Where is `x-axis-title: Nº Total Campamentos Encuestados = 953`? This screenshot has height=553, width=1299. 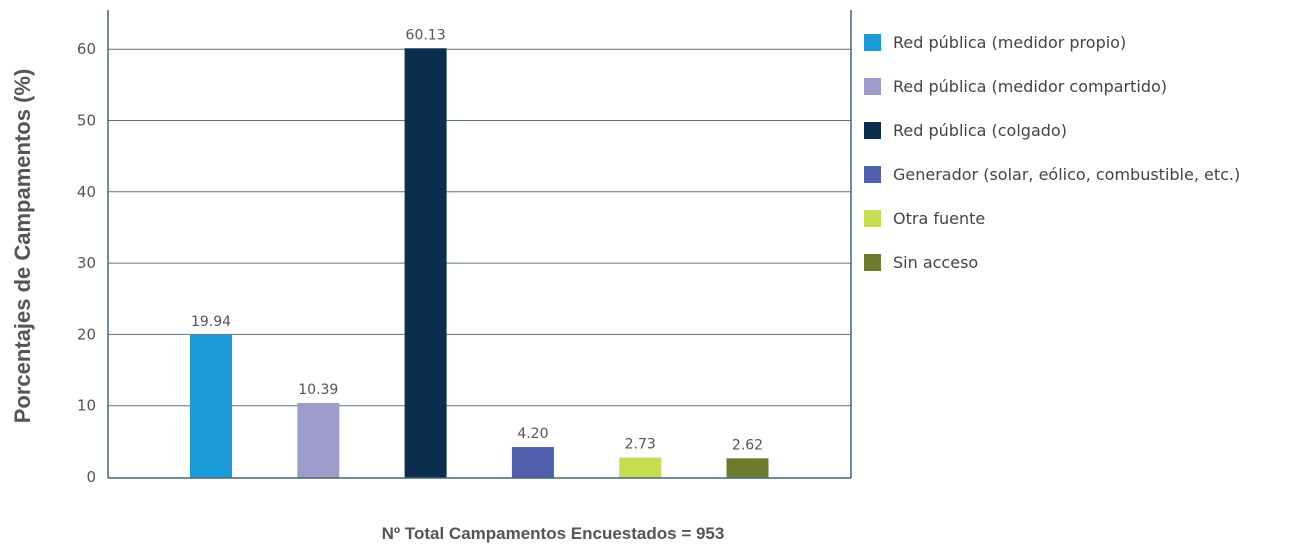 x-axis-title: Nº Total Campamentos Encuestados = 953 is located at coordinates (553, 533).